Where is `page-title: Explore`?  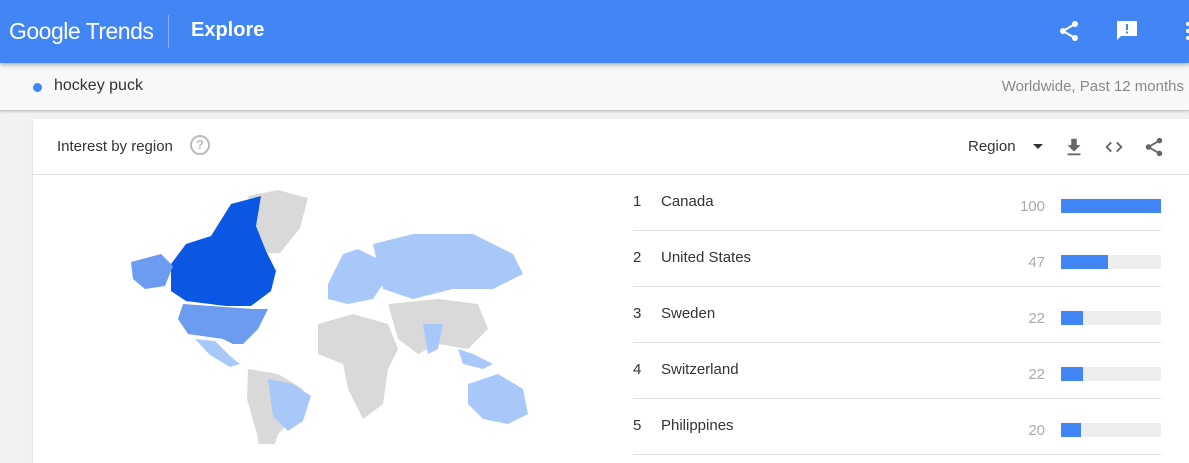
page-title: Explore is located at coordinates (228, 30).